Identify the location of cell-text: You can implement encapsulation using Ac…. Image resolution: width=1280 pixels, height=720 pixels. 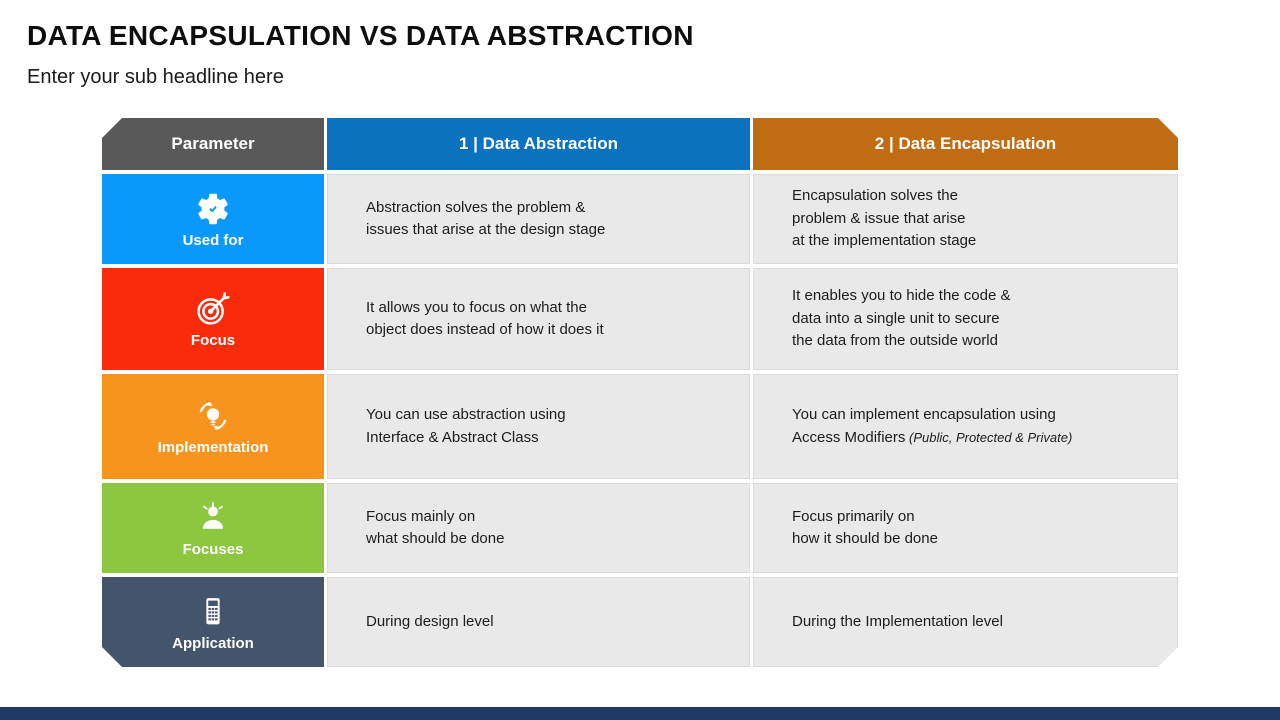
(932, 426).